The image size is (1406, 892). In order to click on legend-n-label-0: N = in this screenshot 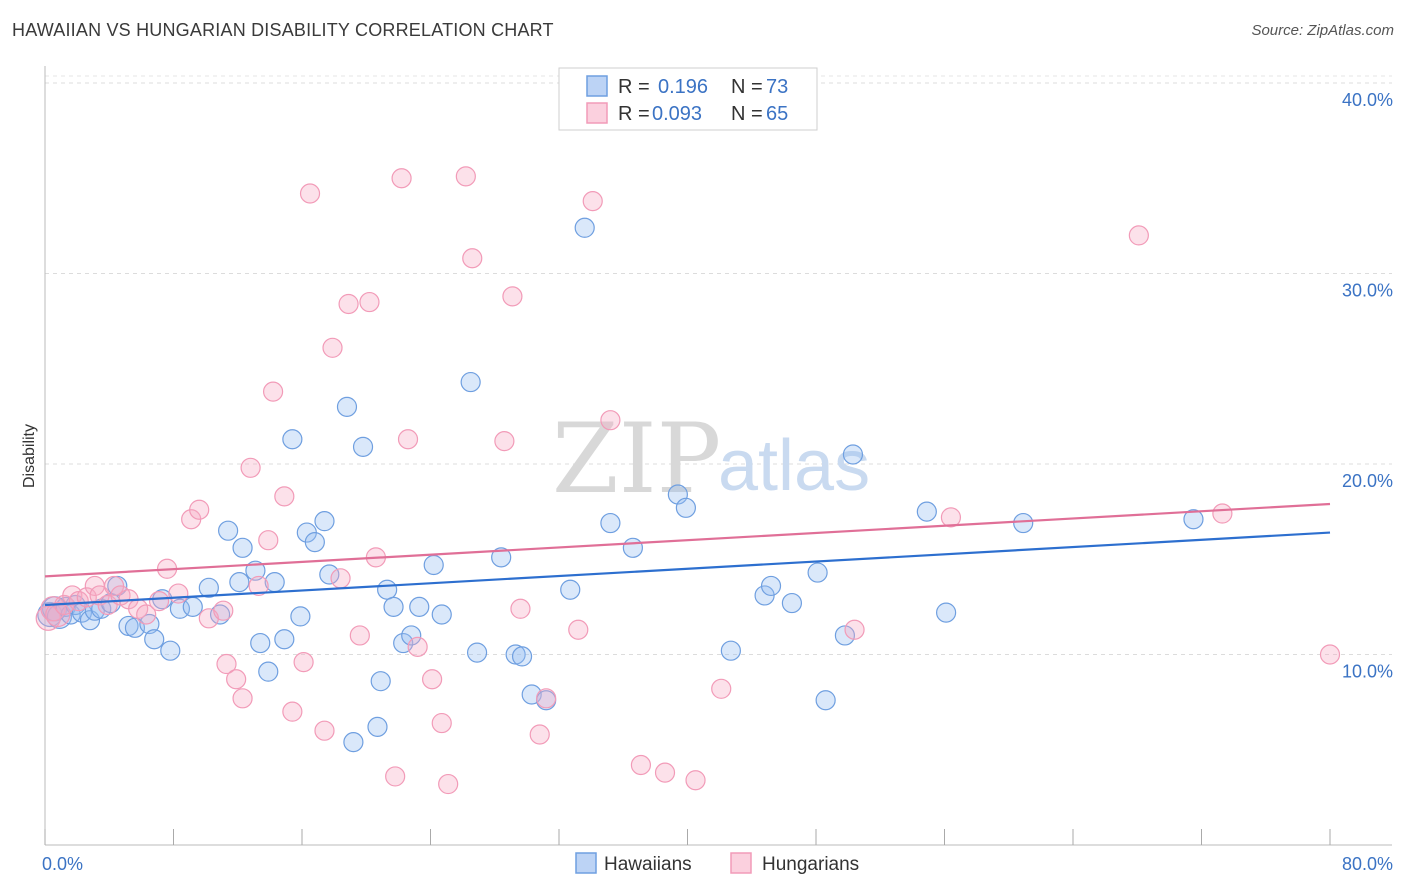, I will do `click(747, 87)`.